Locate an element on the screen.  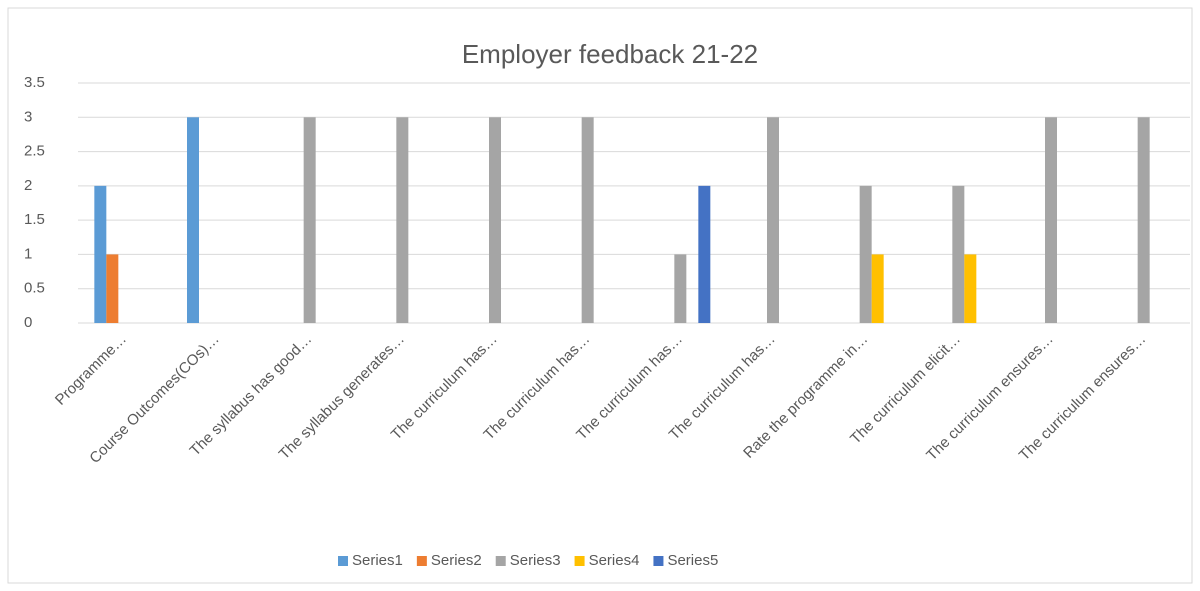
y-tick-label: 0 is located at coordinates (28, 322).